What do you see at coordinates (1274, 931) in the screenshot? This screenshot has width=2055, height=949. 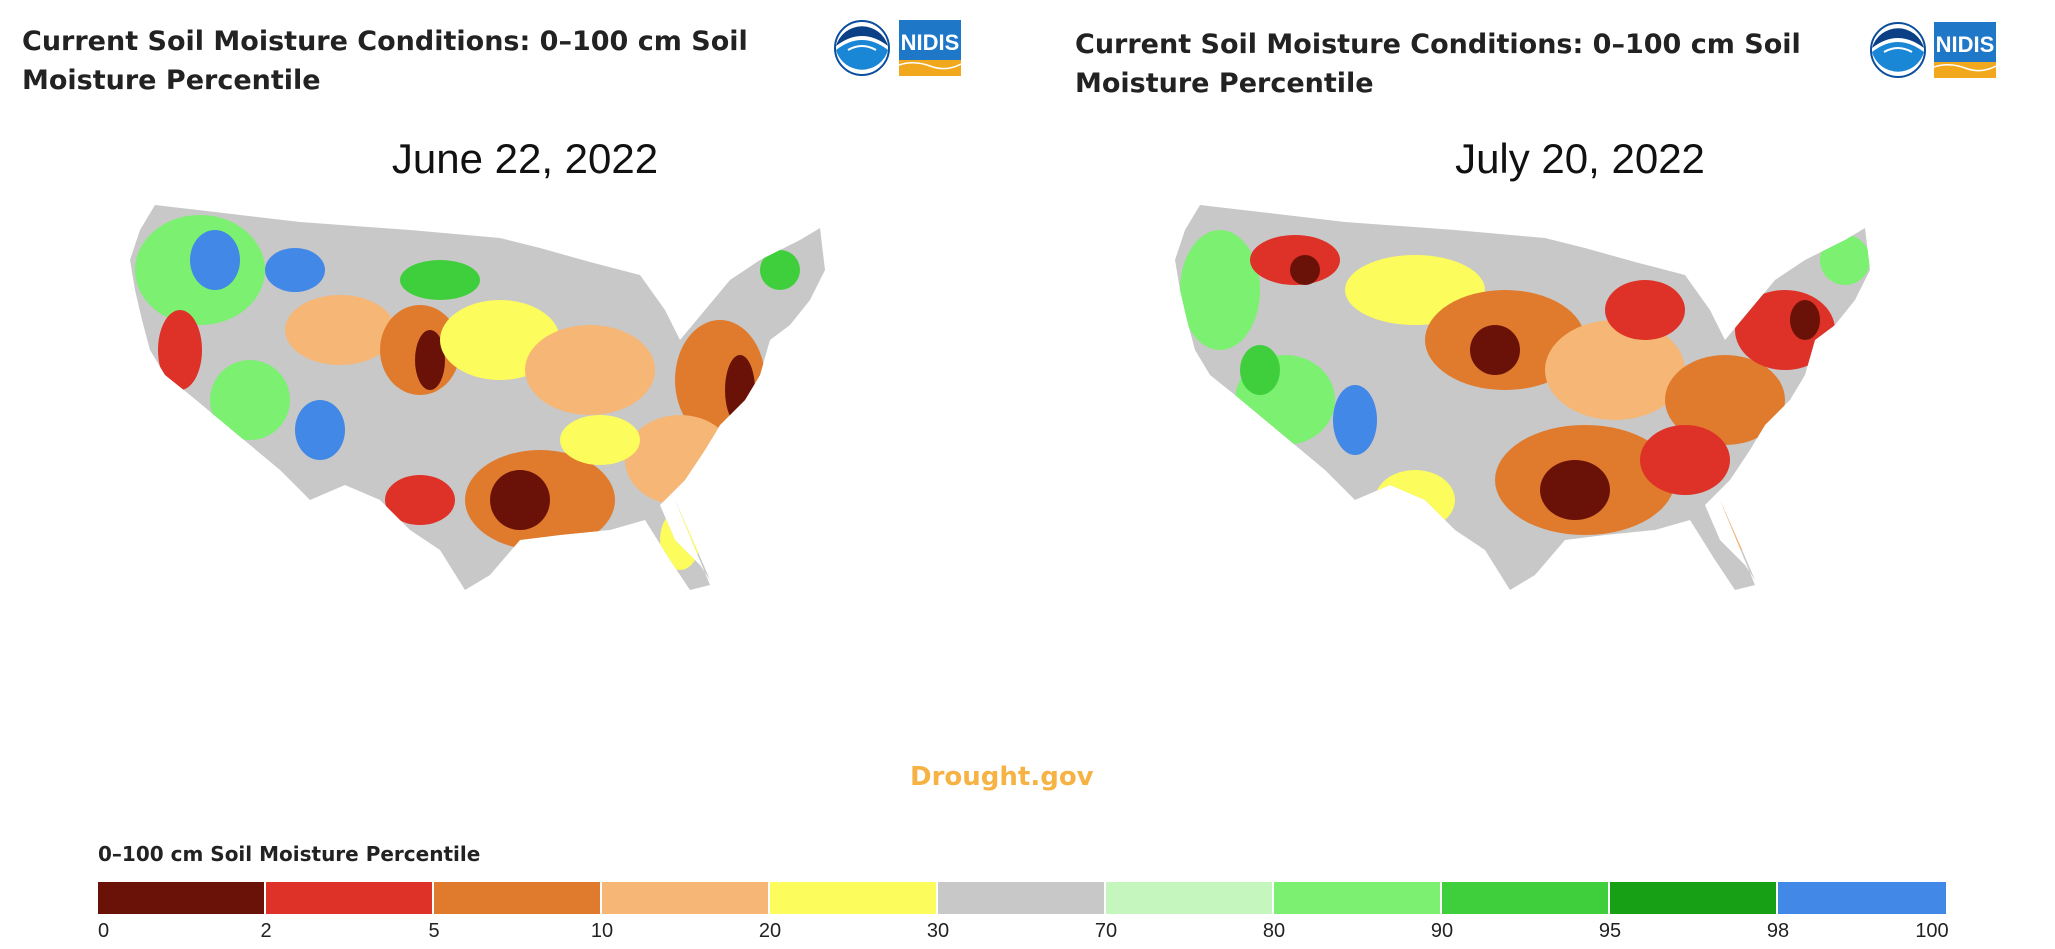 I see `legend-tick-label: 80` at bounding box center [1274, 931].